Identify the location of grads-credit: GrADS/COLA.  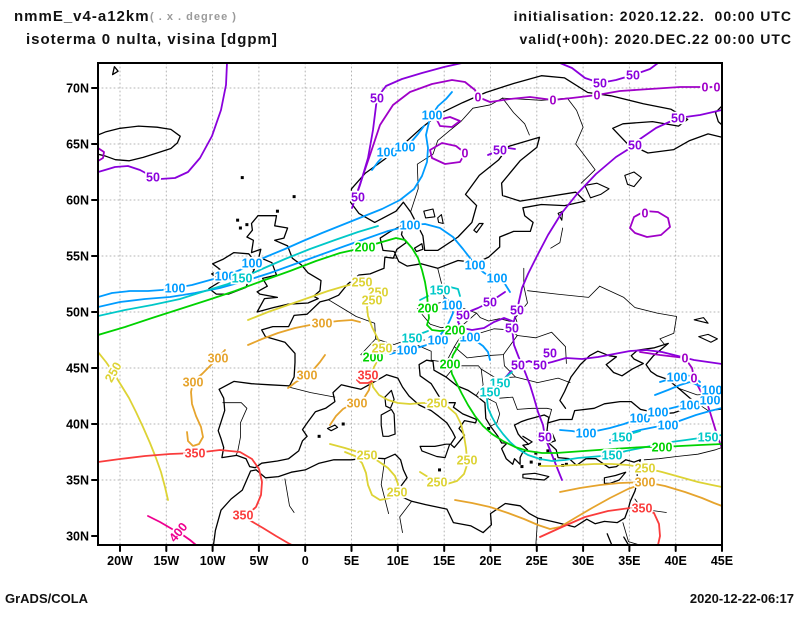
(47, 598).